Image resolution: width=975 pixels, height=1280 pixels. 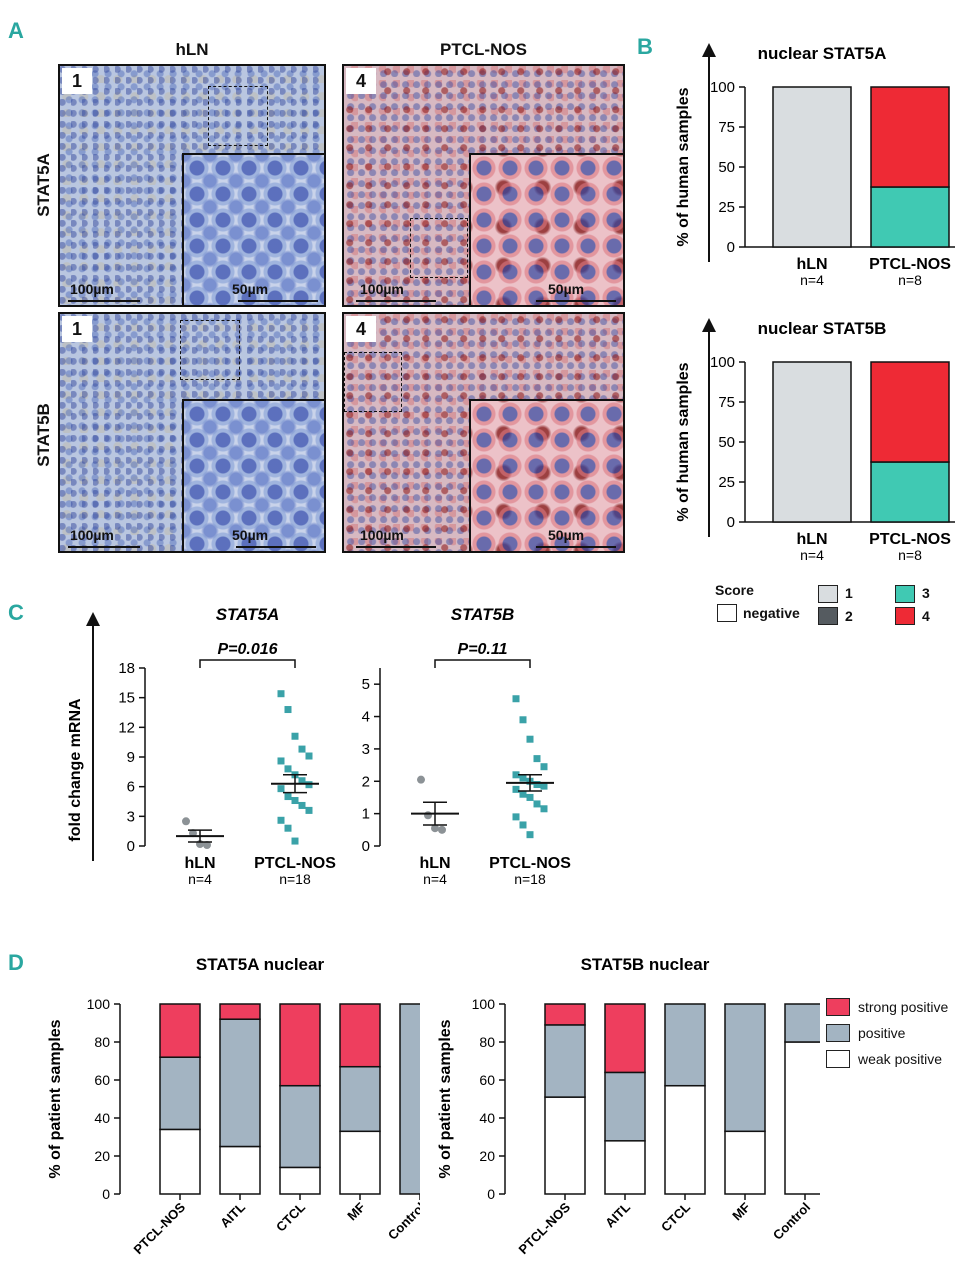 I want to click on x-tick-label: Control, so click(x=402, y=1221).